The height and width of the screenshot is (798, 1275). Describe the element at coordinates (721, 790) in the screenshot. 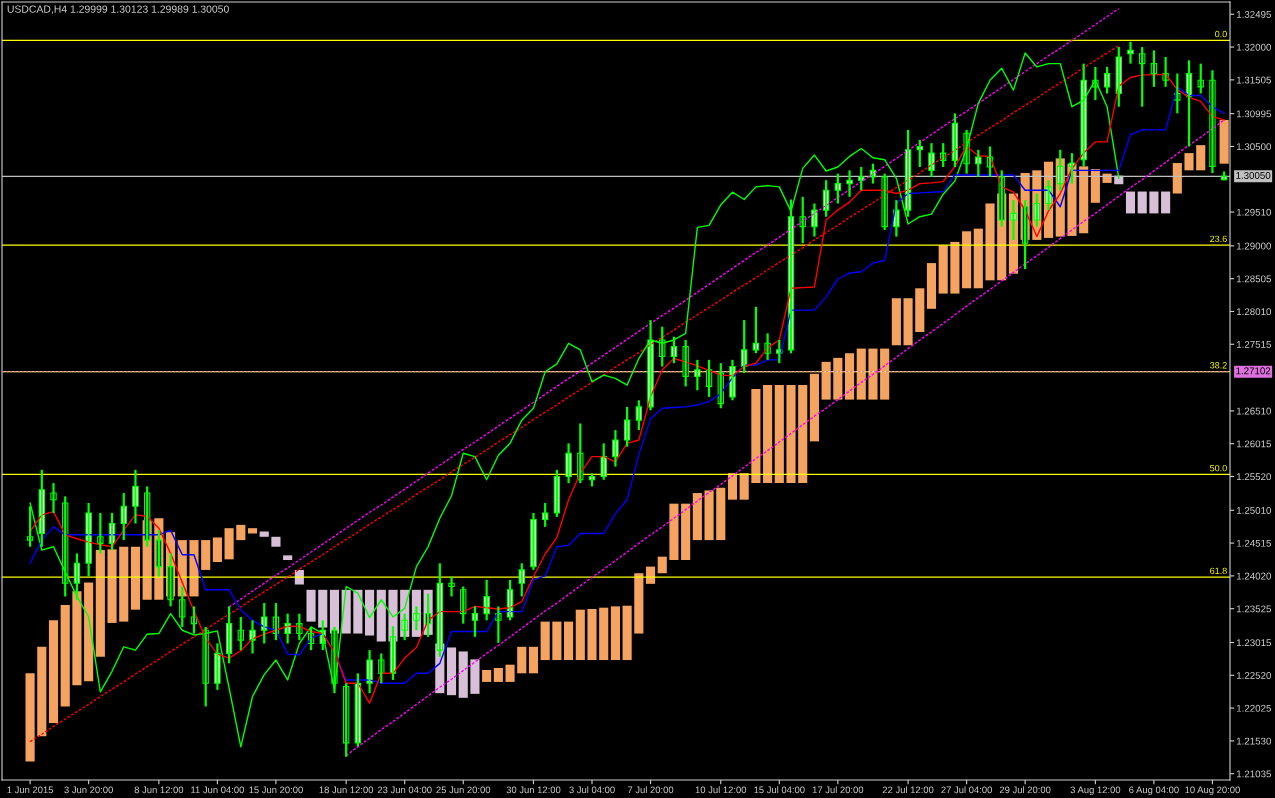

I see `x-tick-label: 10 Jul 12:00` at that location.